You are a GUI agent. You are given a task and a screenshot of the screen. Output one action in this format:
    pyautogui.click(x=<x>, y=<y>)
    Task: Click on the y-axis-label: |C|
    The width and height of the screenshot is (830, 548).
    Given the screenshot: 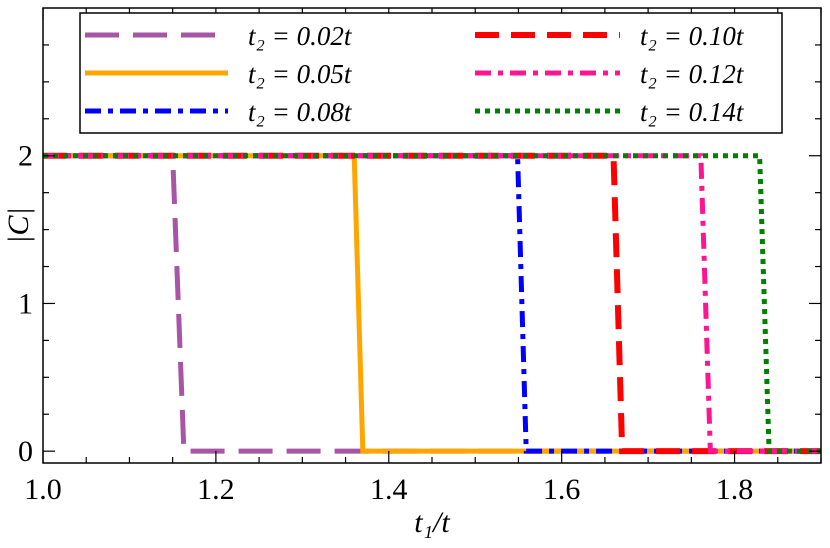 What is the action you would take?
    pyautogui.click(x=18, y=225)
    